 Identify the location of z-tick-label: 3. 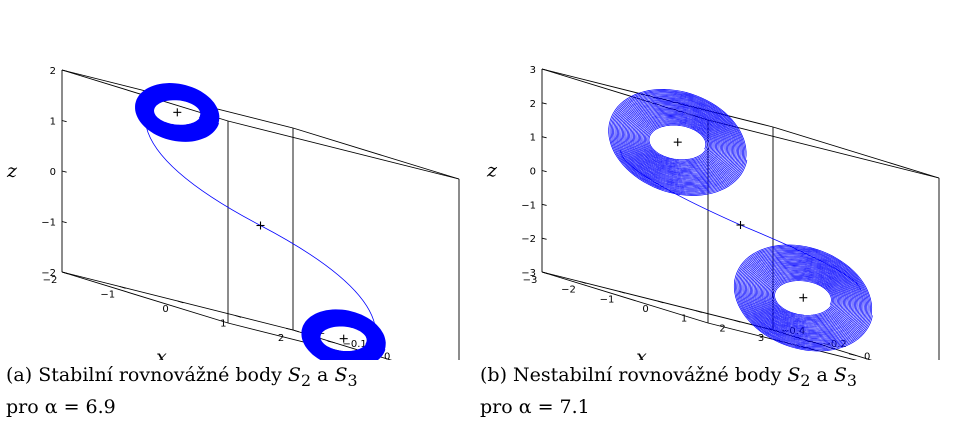
(533, 70).